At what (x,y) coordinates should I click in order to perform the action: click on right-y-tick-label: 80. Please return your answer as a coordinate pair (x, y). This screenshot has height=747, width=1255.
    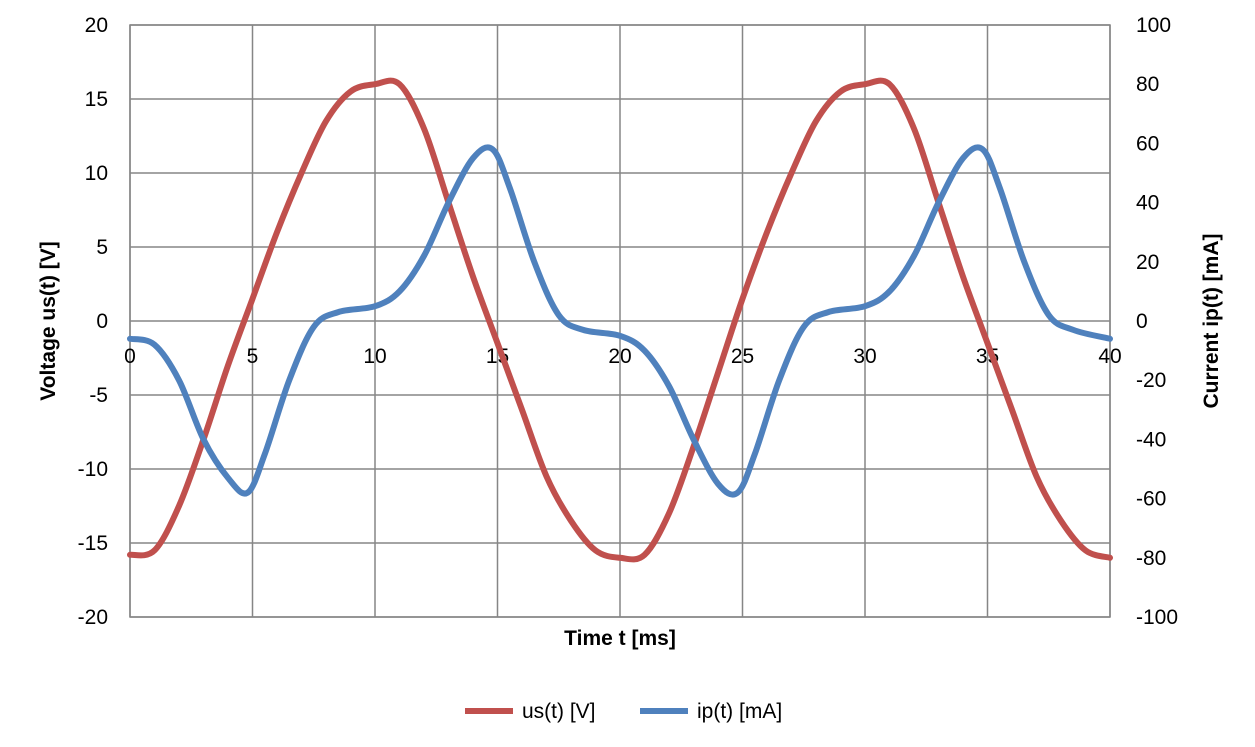
    Looking at the image, I should click on (1147, 84).